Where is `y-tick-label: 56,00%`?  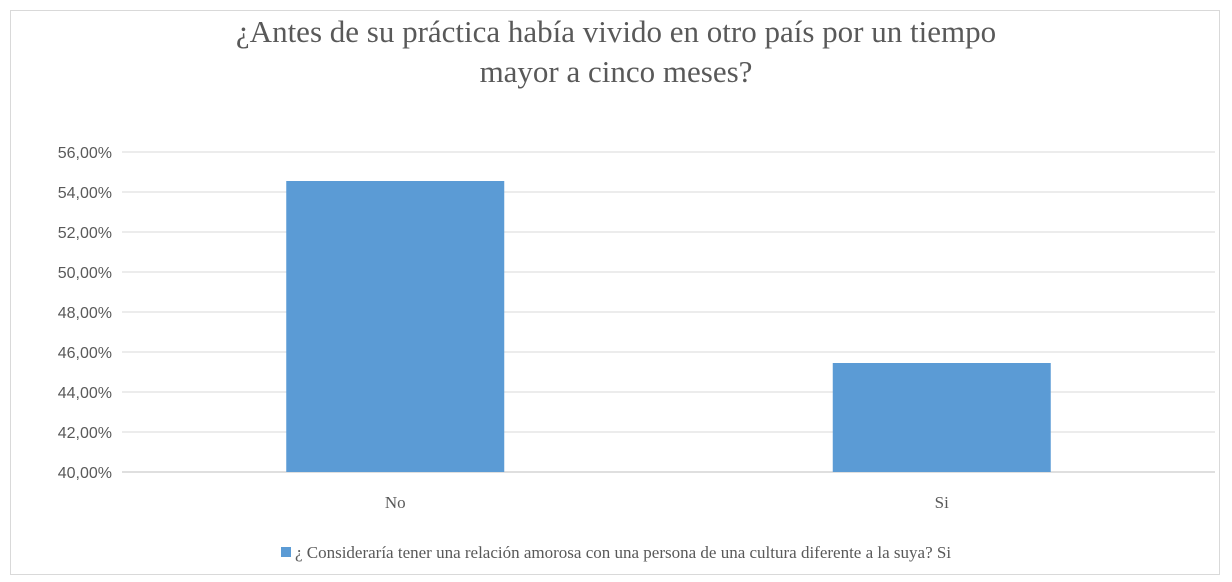 y-tick-label: 56,00% is located at coordinates (85, 153).